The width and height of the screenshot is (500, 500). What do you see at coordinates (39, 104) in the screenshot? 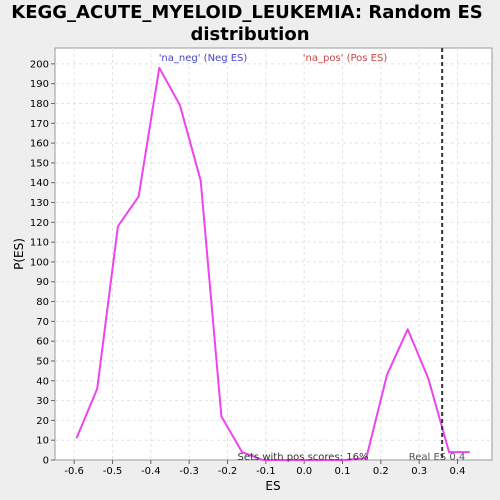
I see `y-tick-label: 180` at bounding box center [39, 104].